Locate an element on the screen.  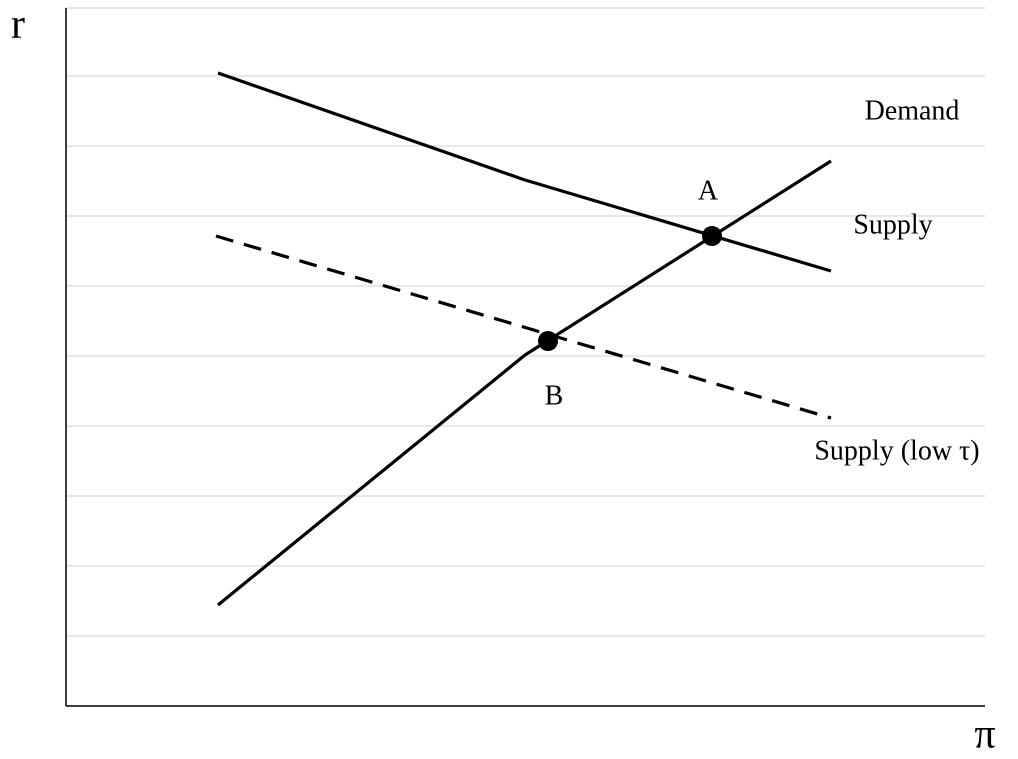
point-label: A is located at coordinates (708, 190).